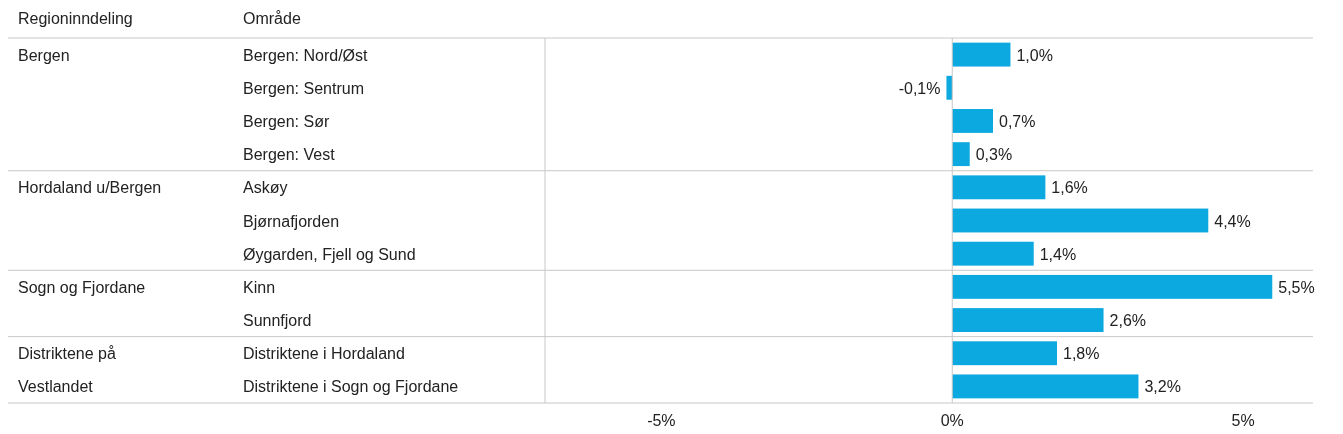 This screenshot has width=1343, height=434. I want to click on y-tick-label: Bergen: Sentrum, so click(303, 88).